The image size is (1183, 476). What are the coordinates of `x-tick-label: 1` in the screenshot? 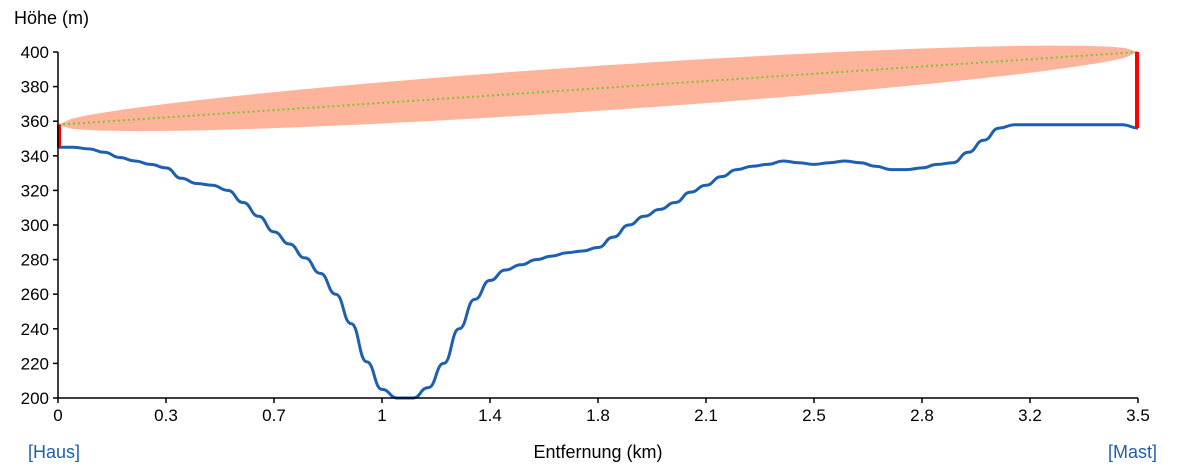 It's located at (381, 415).